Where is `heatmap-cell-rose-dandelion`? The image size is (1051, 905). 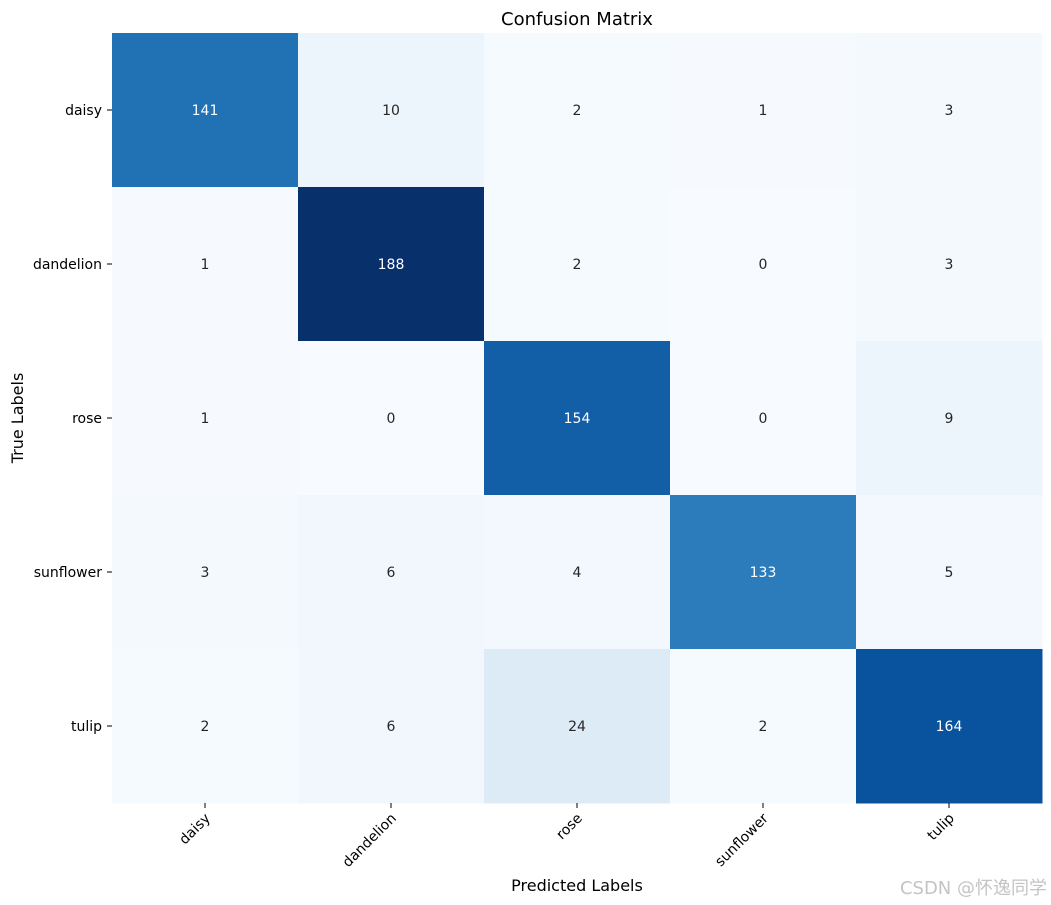 heatmap-cell-rose-dandelion is located at coordinates (391, 418).